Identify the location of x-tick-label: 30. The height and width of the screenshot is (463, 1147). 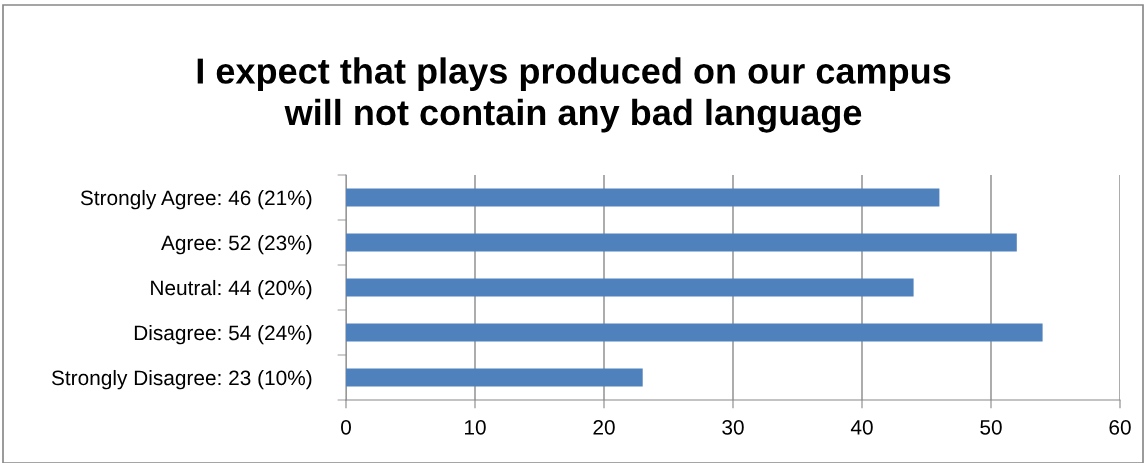
(733, 427).